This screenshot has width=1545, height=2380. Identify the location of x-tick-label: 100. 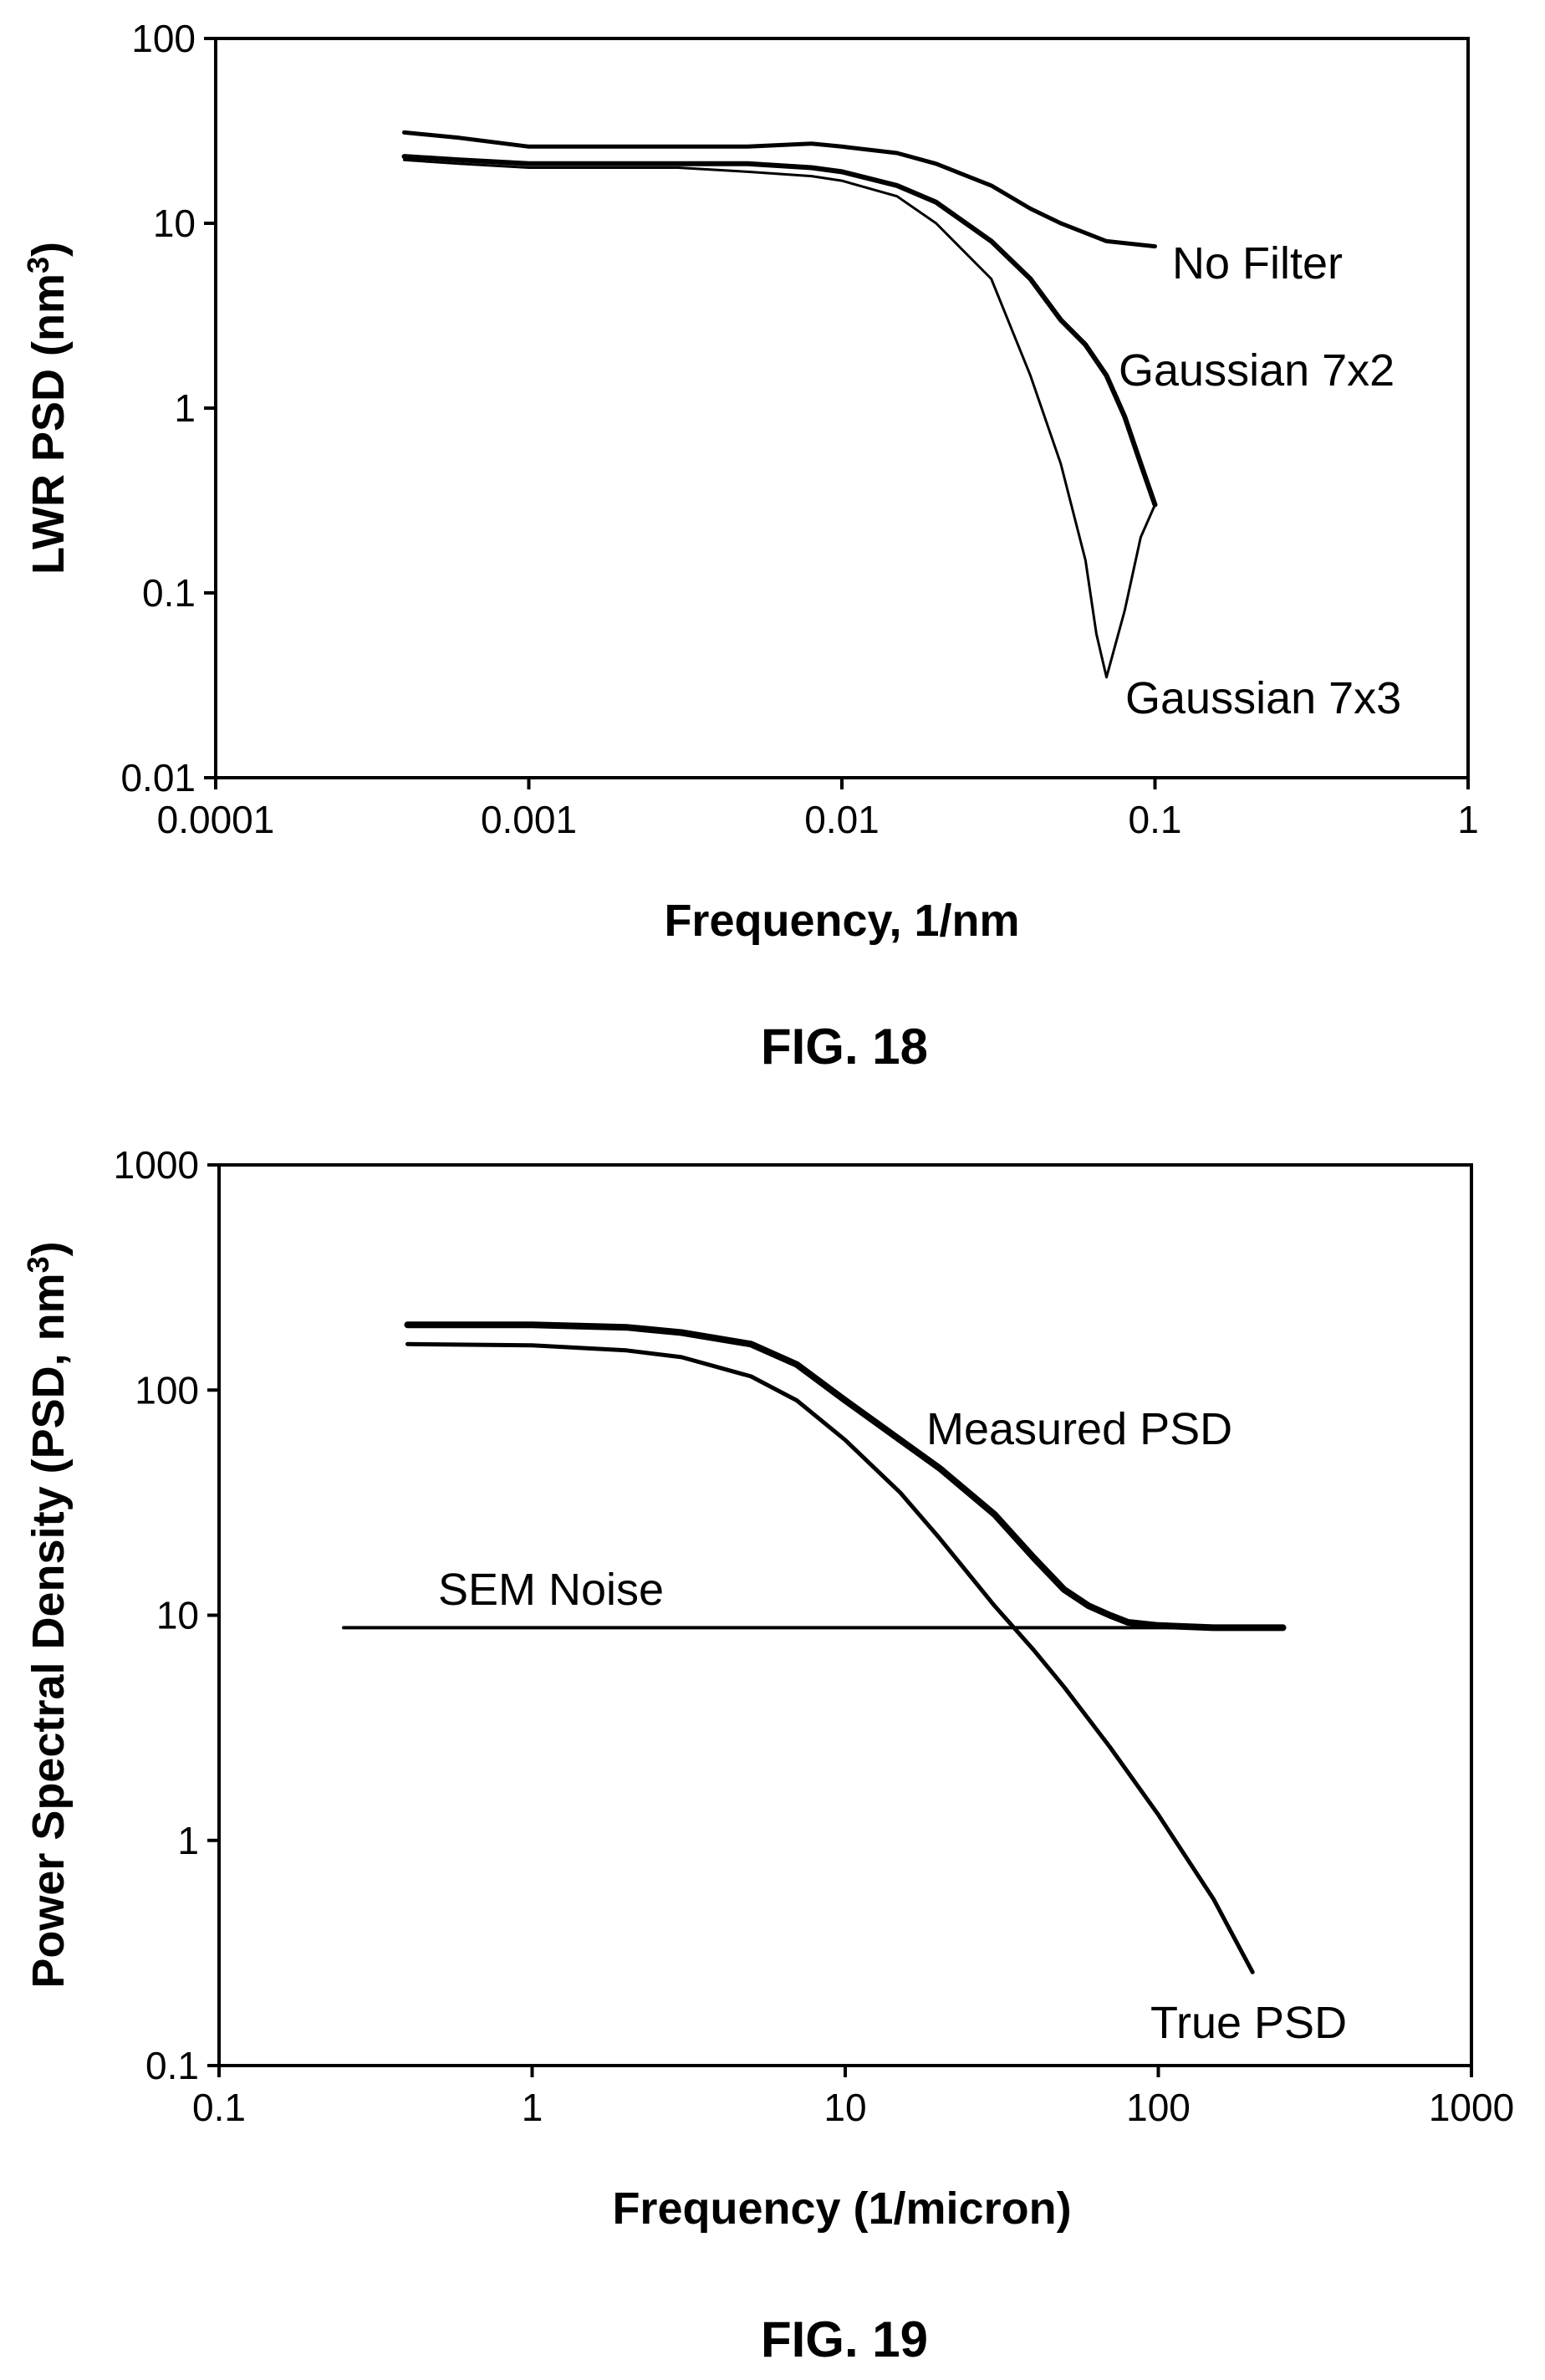
(1158, 2107).